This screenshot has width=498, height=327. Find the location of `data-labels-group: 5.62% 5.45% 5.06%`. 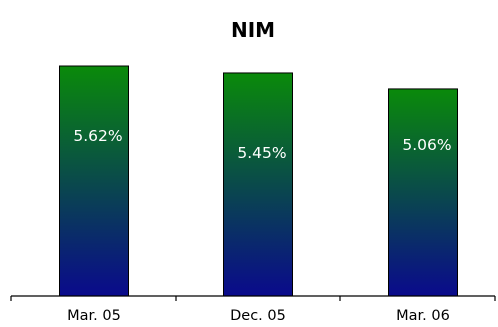

data-labels-group: 5.62% 5.45% 5.06% is located at coordinates (262, 144).